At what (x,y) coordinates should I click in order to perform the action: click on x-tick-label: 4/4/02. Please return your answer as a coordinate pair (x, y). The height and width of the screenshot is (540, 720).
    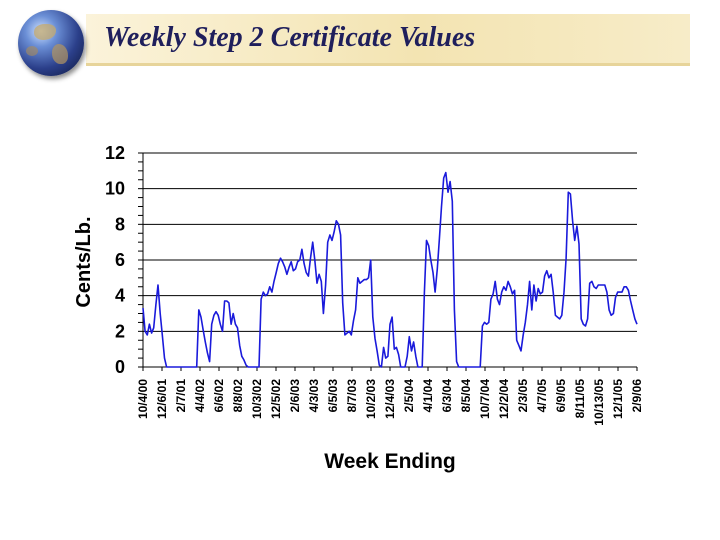
    Looking at the image, I should click on (200, 396).